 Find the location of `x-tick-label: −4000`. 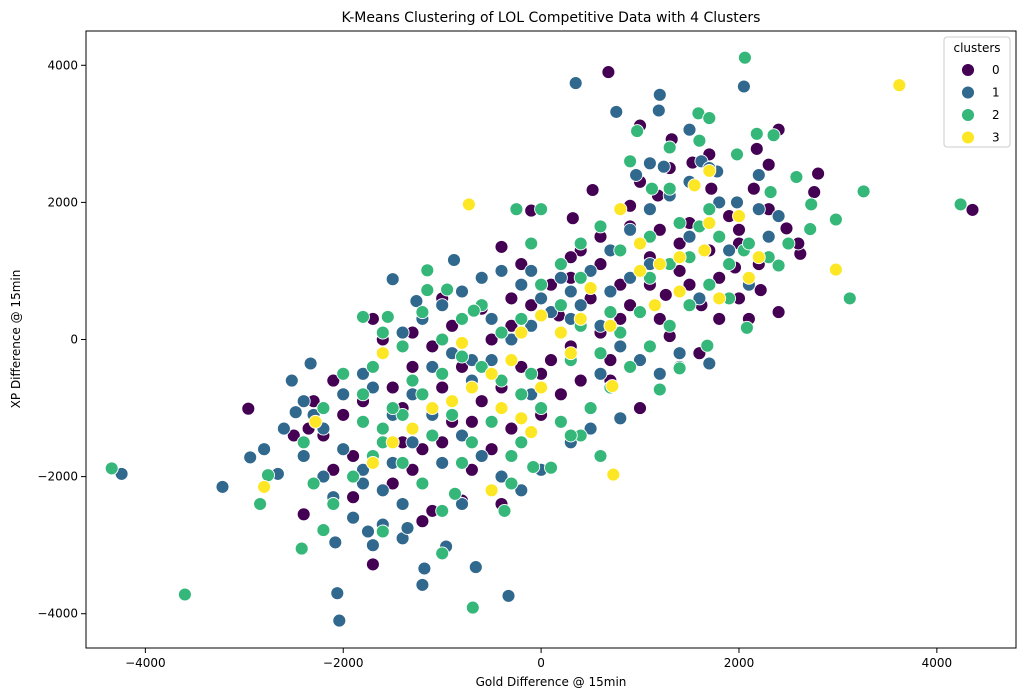

x-tick-label: −4000 is located at coordinates (145, 663).